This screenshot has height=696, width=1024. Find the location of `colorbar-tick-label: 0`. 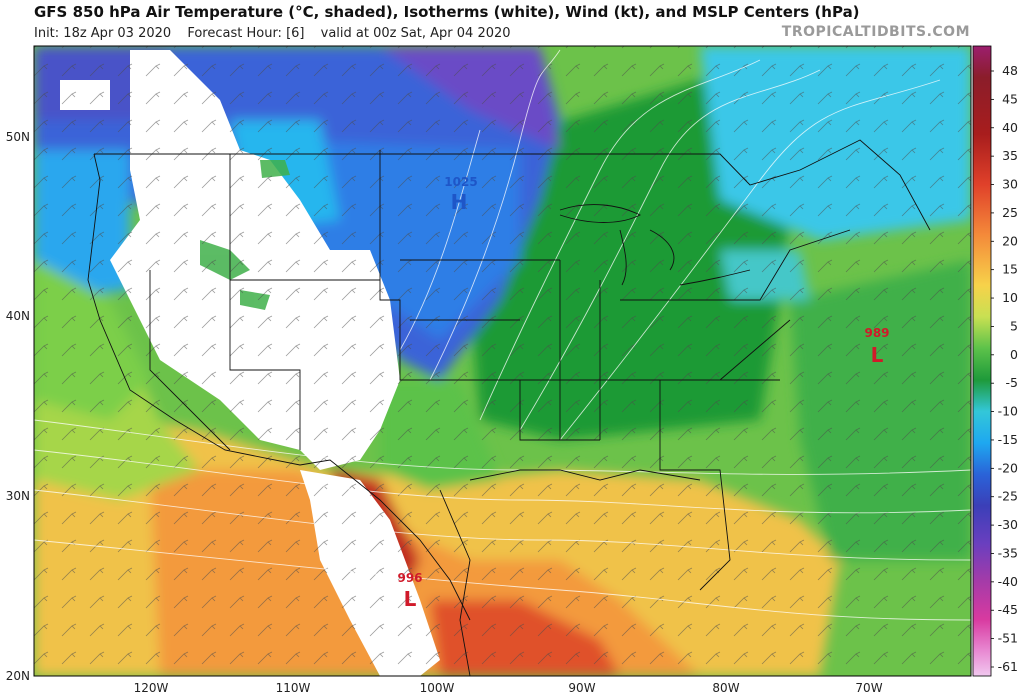

colorbar-tick-label: 0 is located at coordinates (1014, 354).